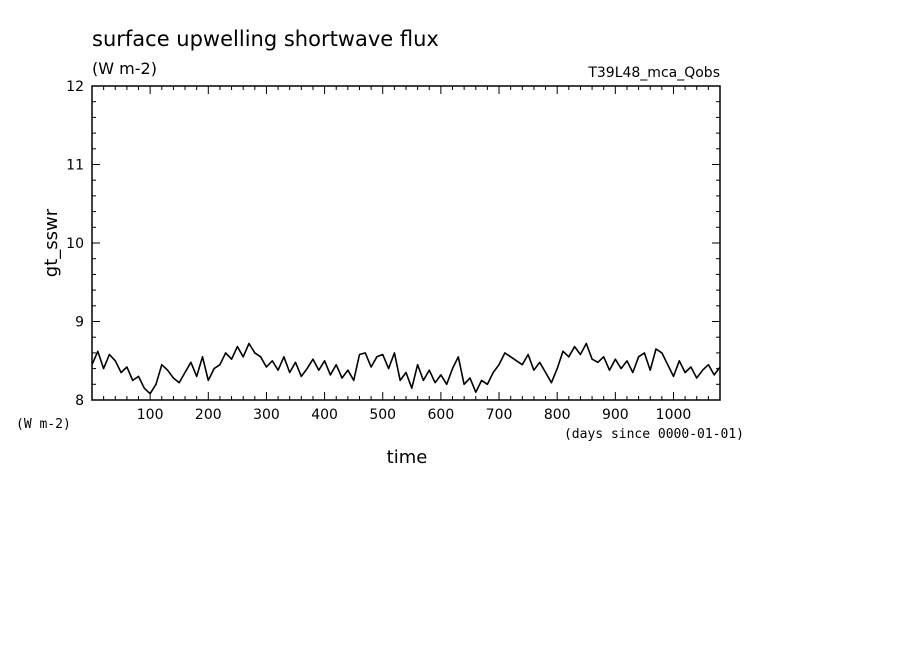  Describe the element at coordinates (654, 434) in the screenshot. I see `x-units-label: (days since 0000-01-01)` at that location.